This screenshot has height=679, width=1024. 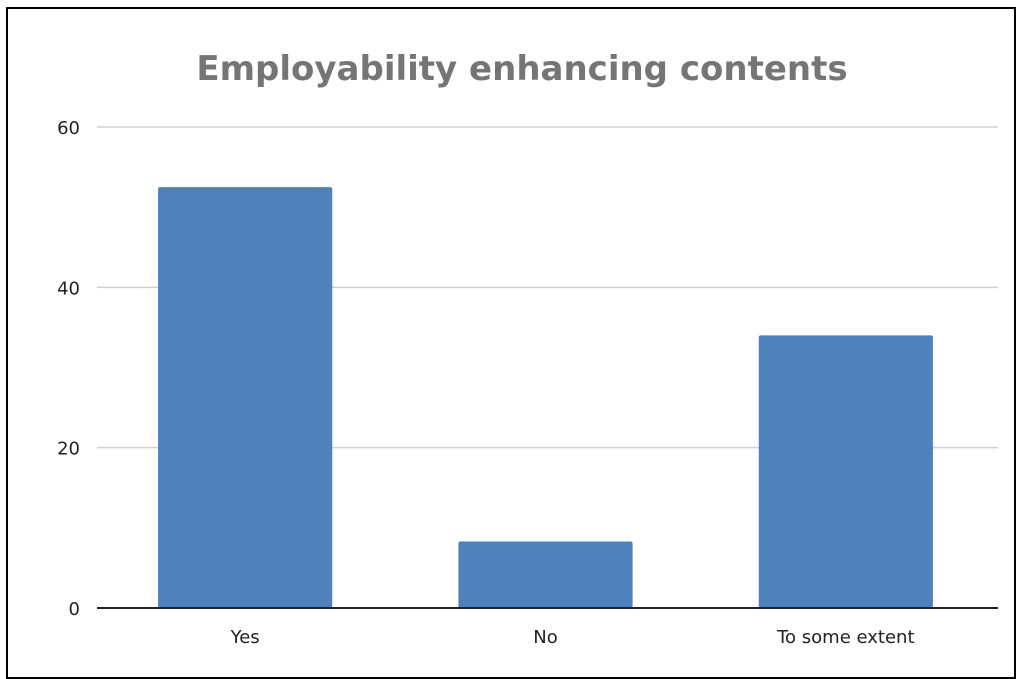 What do you see at coordinates (245, 637) in the screenshot?
I see `x-tick-label: Yes` at bounding box center [245, 637].